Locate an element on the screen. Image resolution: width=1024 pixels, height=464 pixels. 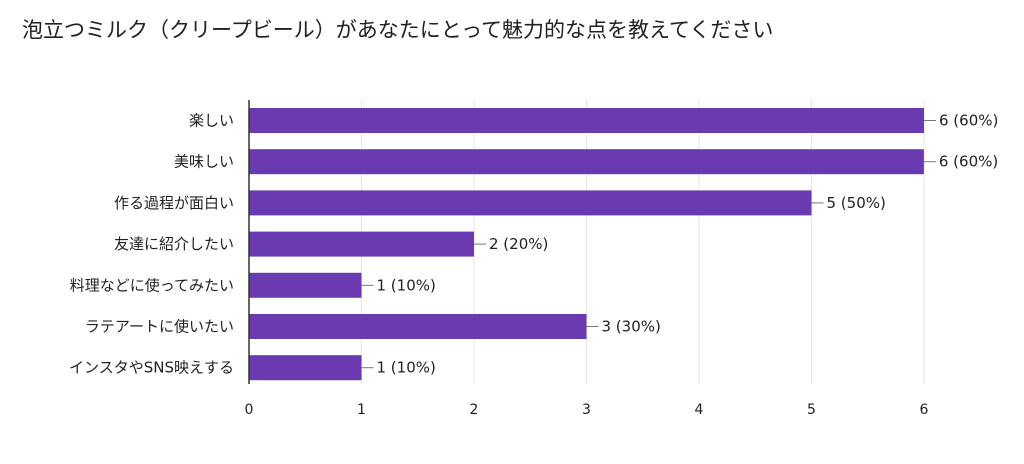
x-tick-label: 6 is located at coordinates (924, 410).